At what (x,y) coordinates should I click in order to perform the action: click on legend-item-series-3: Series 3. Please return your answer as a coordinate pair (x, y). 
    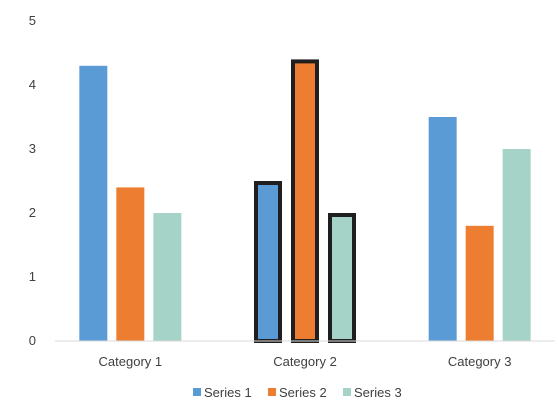
    Looking at the image, I should click on (372, 392).